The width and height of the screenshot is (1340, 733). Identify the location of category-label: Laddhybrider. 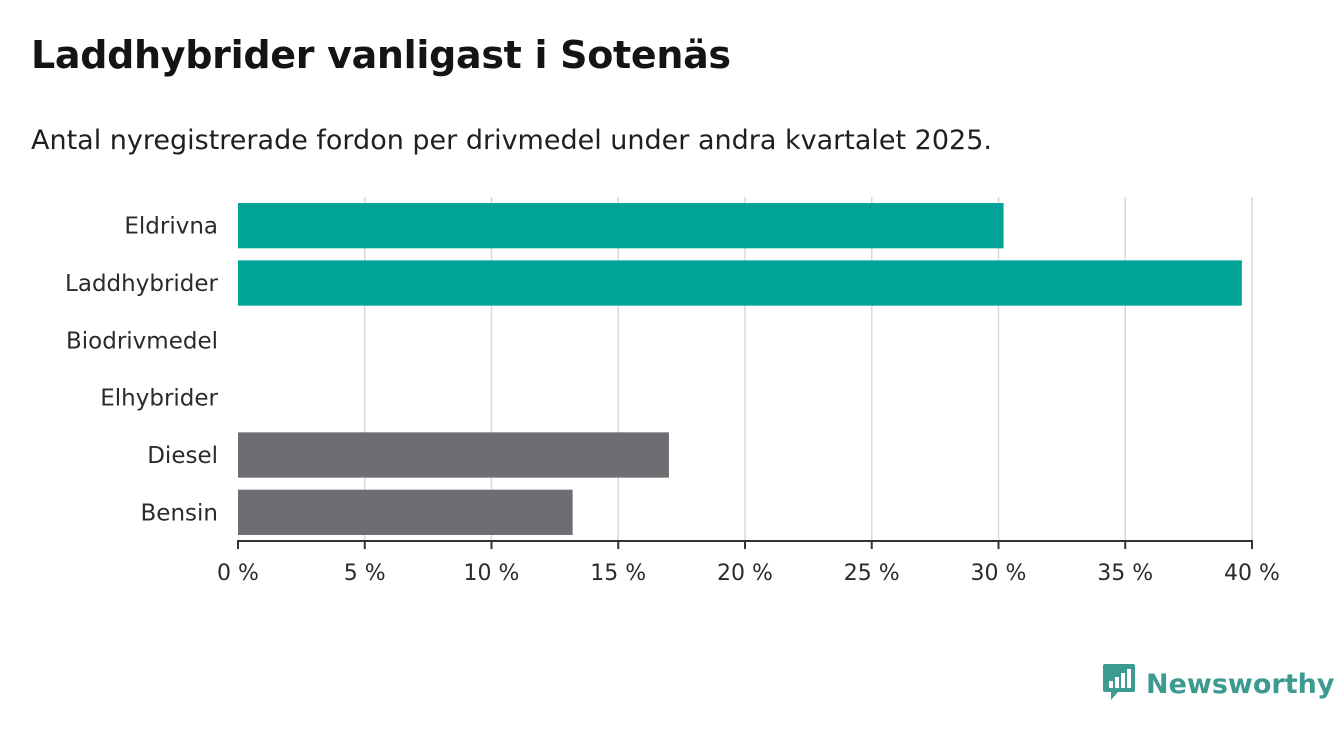
(141, 284).